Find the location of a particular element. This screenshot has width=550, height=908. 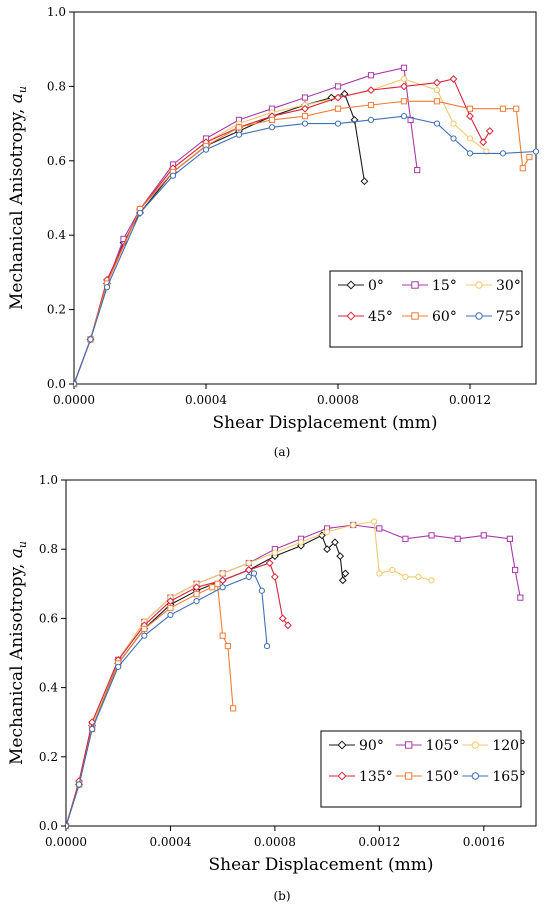

y-axis-title-subscript: u is located at coordinates (22, 89).